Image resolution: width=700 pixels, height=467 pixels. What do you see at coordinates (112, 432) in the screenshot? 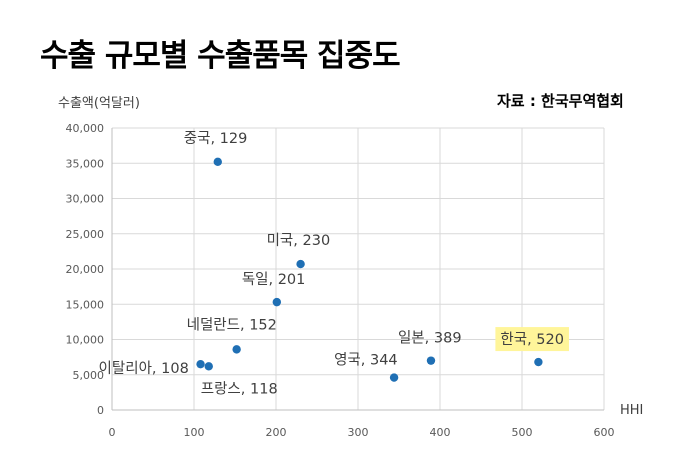
I see `x-tick-label: 0` at bounding box center [112, 432].